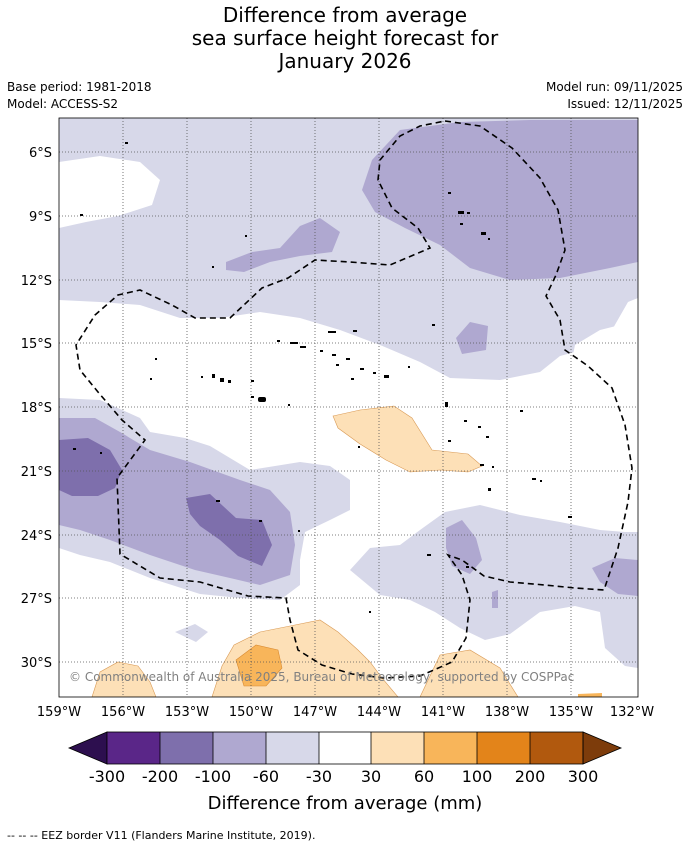 The height and width of the screenshot is (850, 690). Describe the element at coordinates (625, 104) in the screenshot. I see `issued-date: Issued: 12/11/2025` at that location.